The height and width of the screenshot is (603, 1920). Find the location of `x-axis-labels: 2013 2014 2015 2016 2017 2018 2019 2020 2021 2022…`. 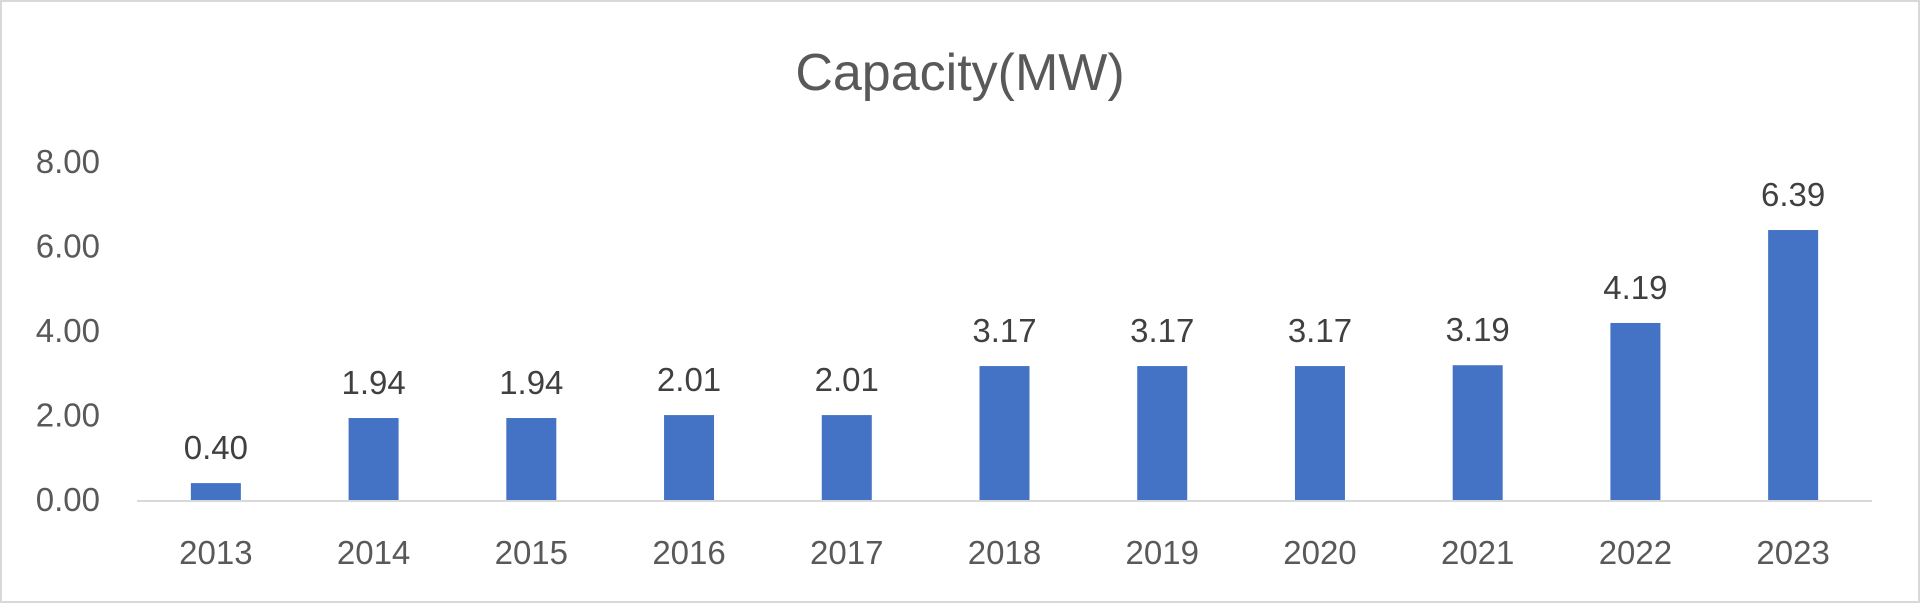

x-axis-labels: 2013 2014 2015 2016 2017 2018 2019 2020 2021 2022… is located at coordinates (1004, 552).